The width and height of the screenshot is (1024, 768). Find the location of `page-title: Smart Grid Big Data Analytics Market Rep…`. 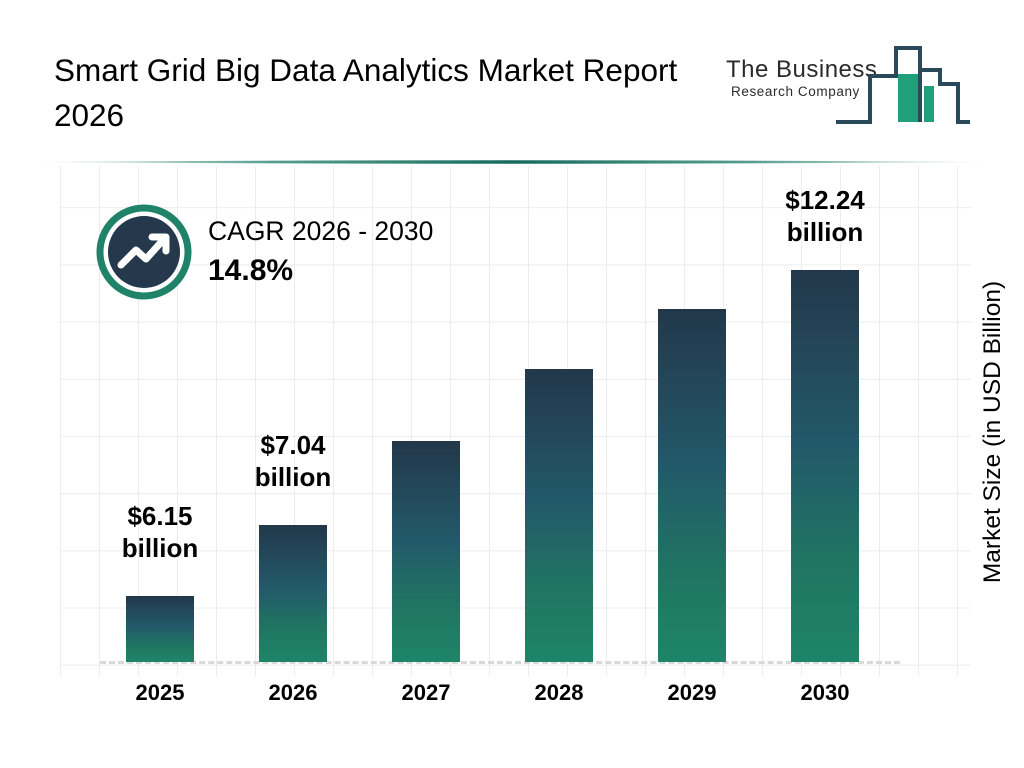

page-title: Smart Grid Big Data Analytics Market Rep… is located at coordinates (366, 92).